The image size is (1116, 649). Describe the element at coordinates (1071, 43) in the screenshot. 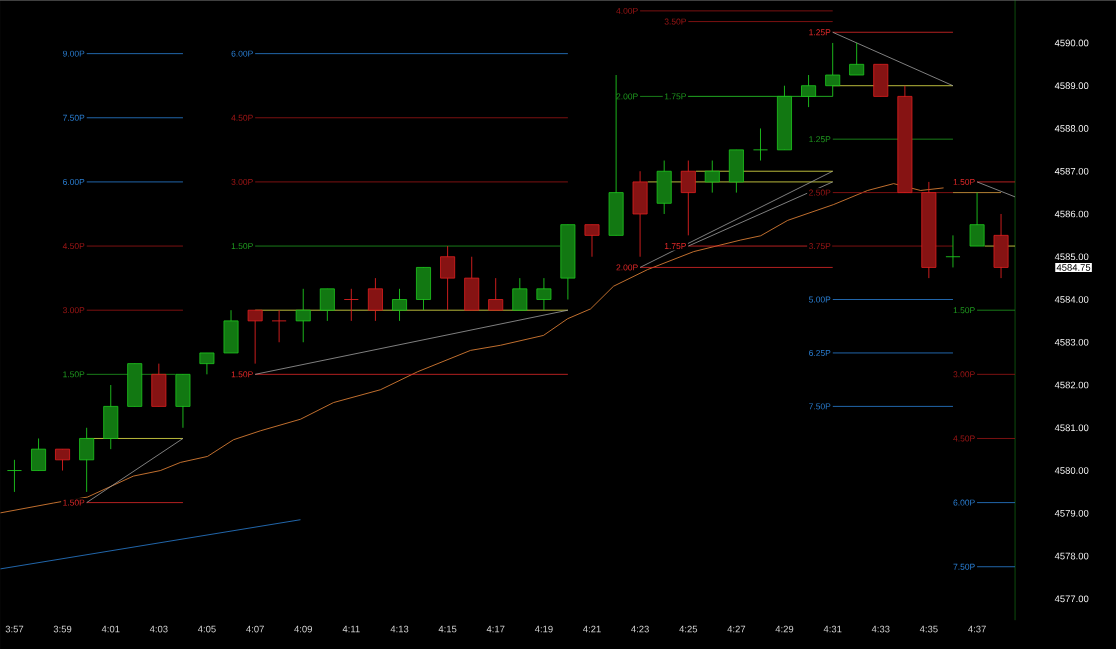

I see `y-tick-label: 4590.00` at that location.